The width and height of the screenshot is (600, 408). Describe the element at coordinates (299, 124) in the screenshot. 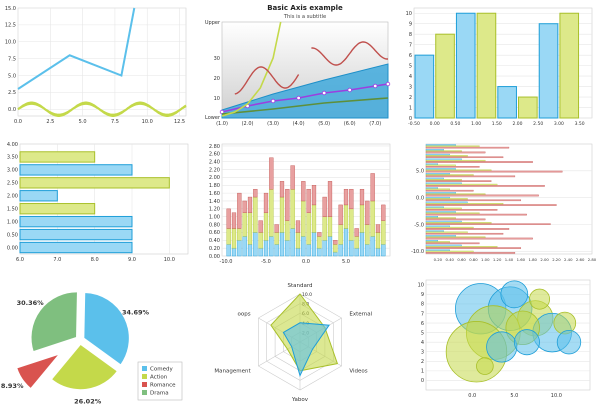

I see `x-tick-label: (4.0)` at that location.